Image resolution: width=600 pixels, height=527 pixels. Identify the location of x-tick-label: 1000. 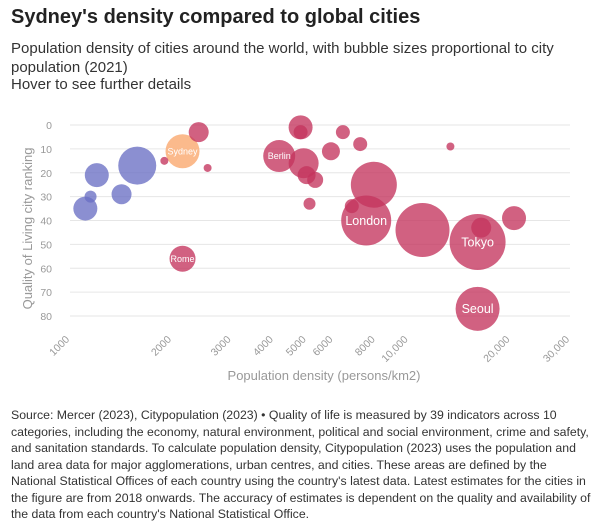
(59, 346).